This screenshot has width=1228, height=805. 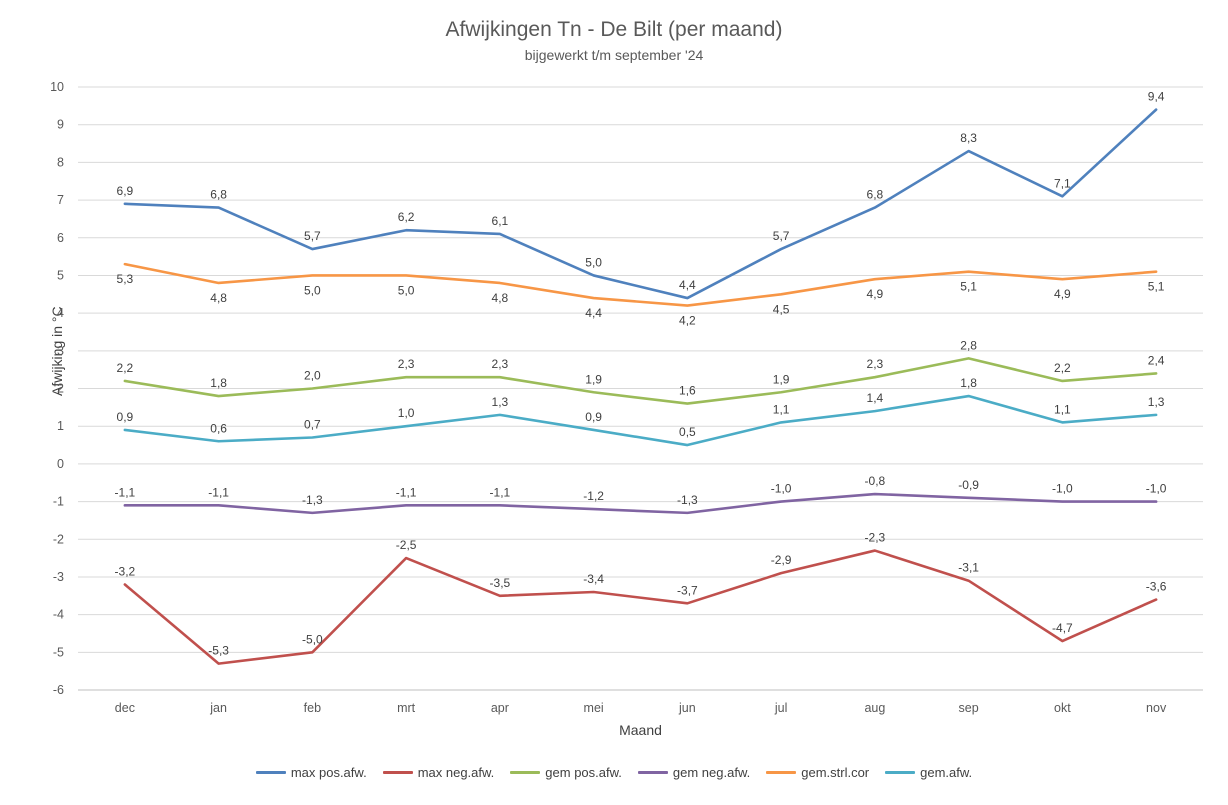 I want to click on y-tick-label: -3, so click(x=58, y=577).